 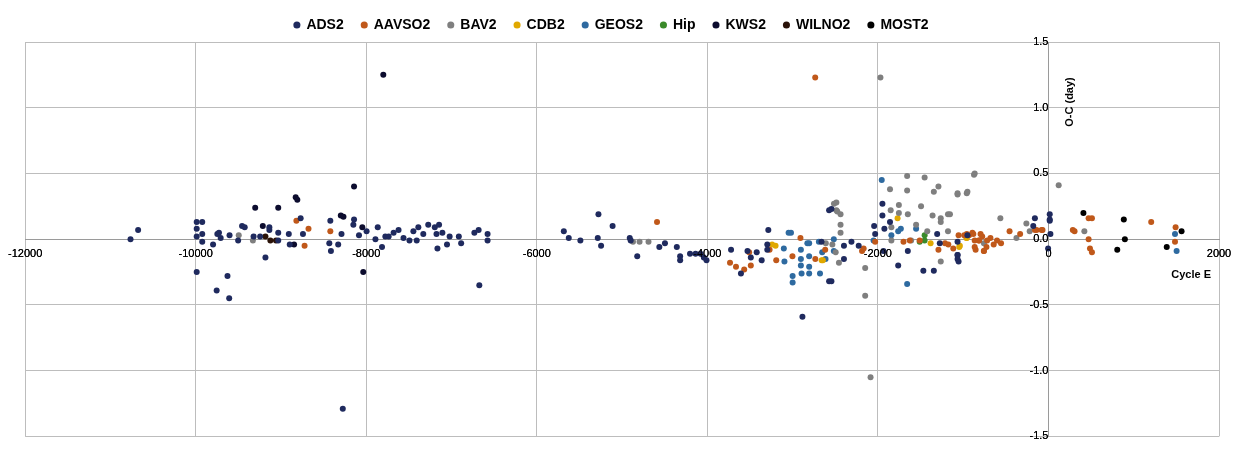 I want to click on y-tick-label: -1.0, so click(x=1039, y=369).